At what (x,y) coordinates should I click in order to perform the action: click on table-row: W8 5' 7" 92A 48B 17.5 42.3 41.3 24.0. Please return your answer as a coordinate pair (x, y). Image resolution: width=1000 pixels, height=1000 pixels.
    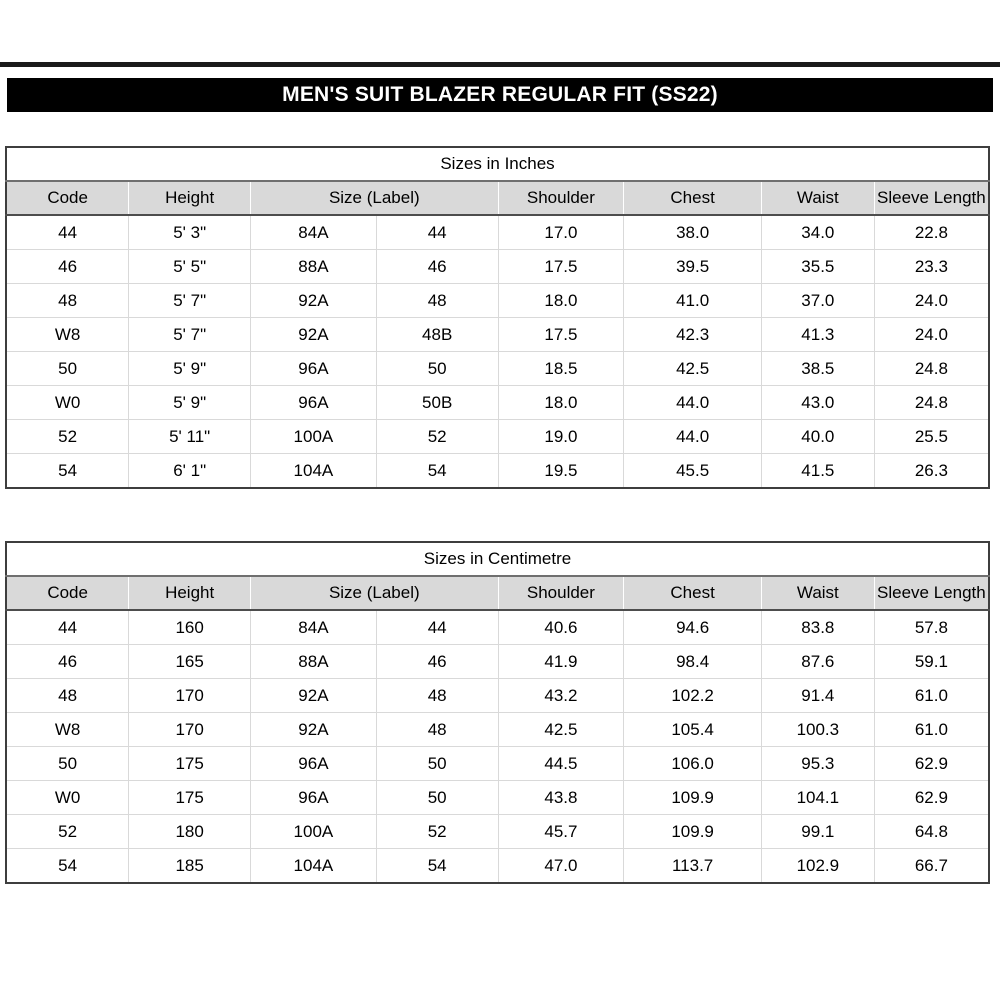
    Looking at the image, I should click on (497, 334).